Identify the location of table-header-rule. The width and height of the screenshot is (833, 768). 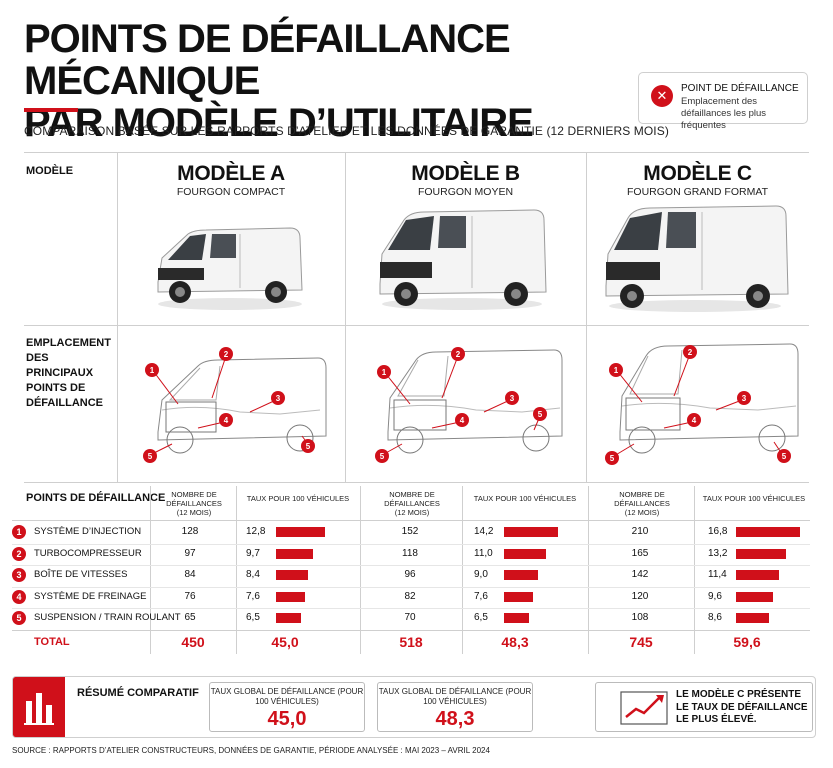
(411, 520).